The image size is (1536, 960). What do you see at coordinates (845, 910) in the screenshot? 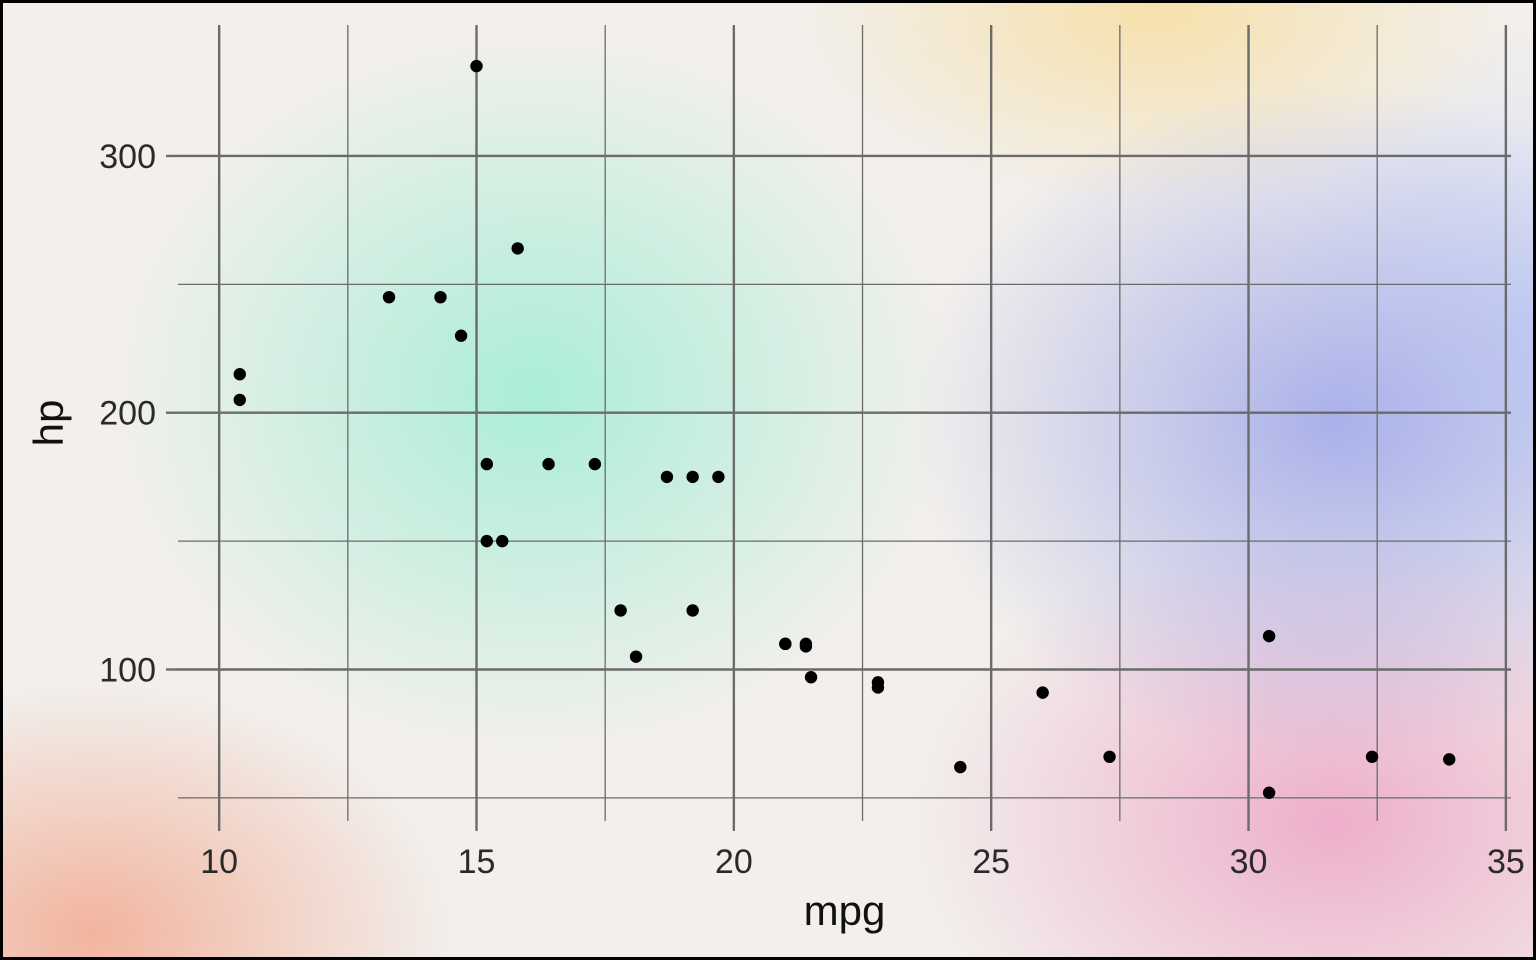
I see `x-axis-title: mpg` at bounding box center [845, 910].